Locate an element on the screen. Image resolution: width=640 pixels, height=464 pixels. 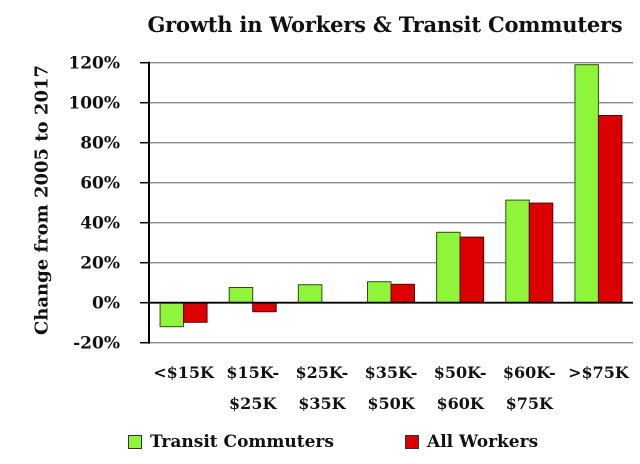
x-category-label: $25K- is located at coordinates (321, 372).